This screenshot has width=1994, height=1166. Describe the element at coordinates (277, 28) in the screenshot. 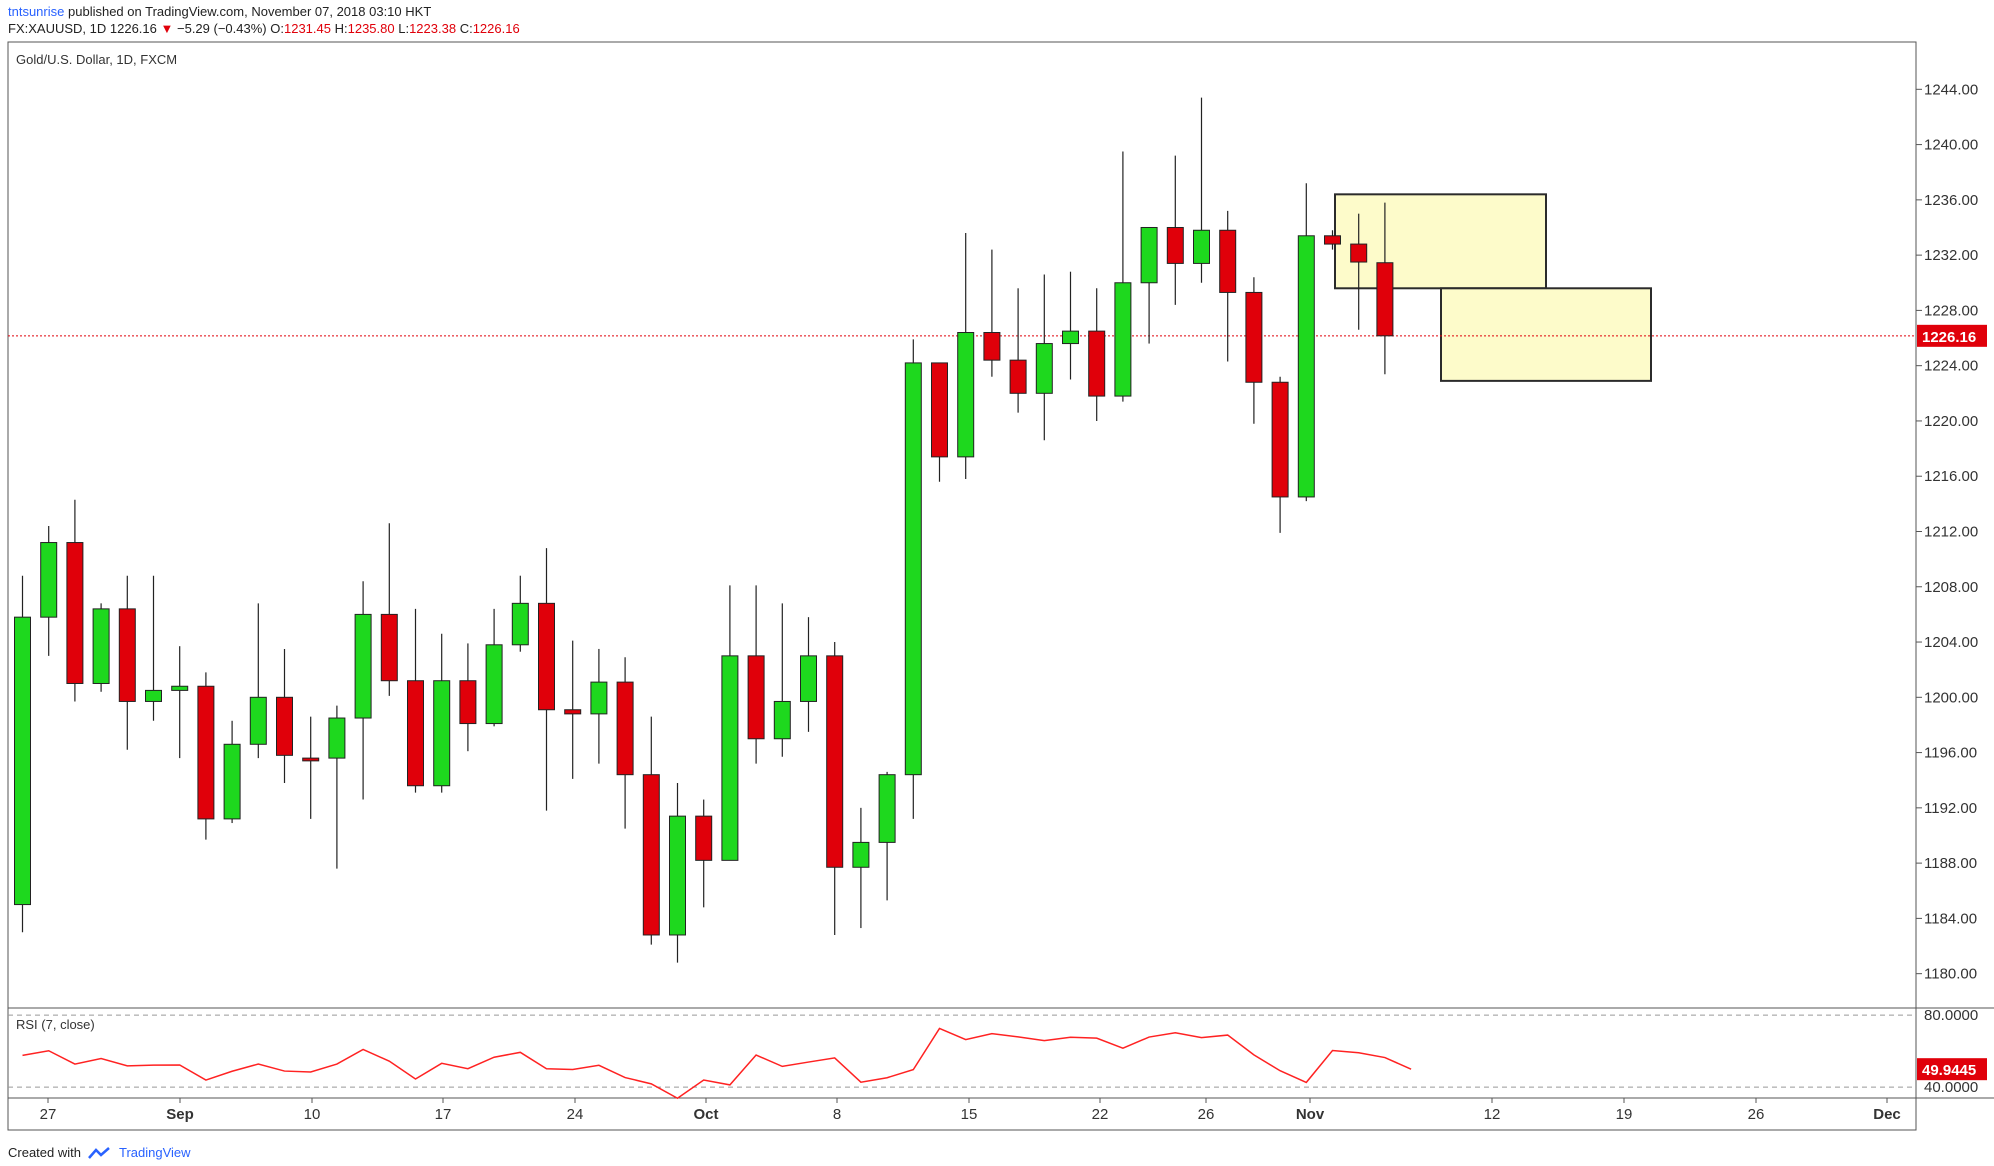

I see `open-label: O:` at that location.